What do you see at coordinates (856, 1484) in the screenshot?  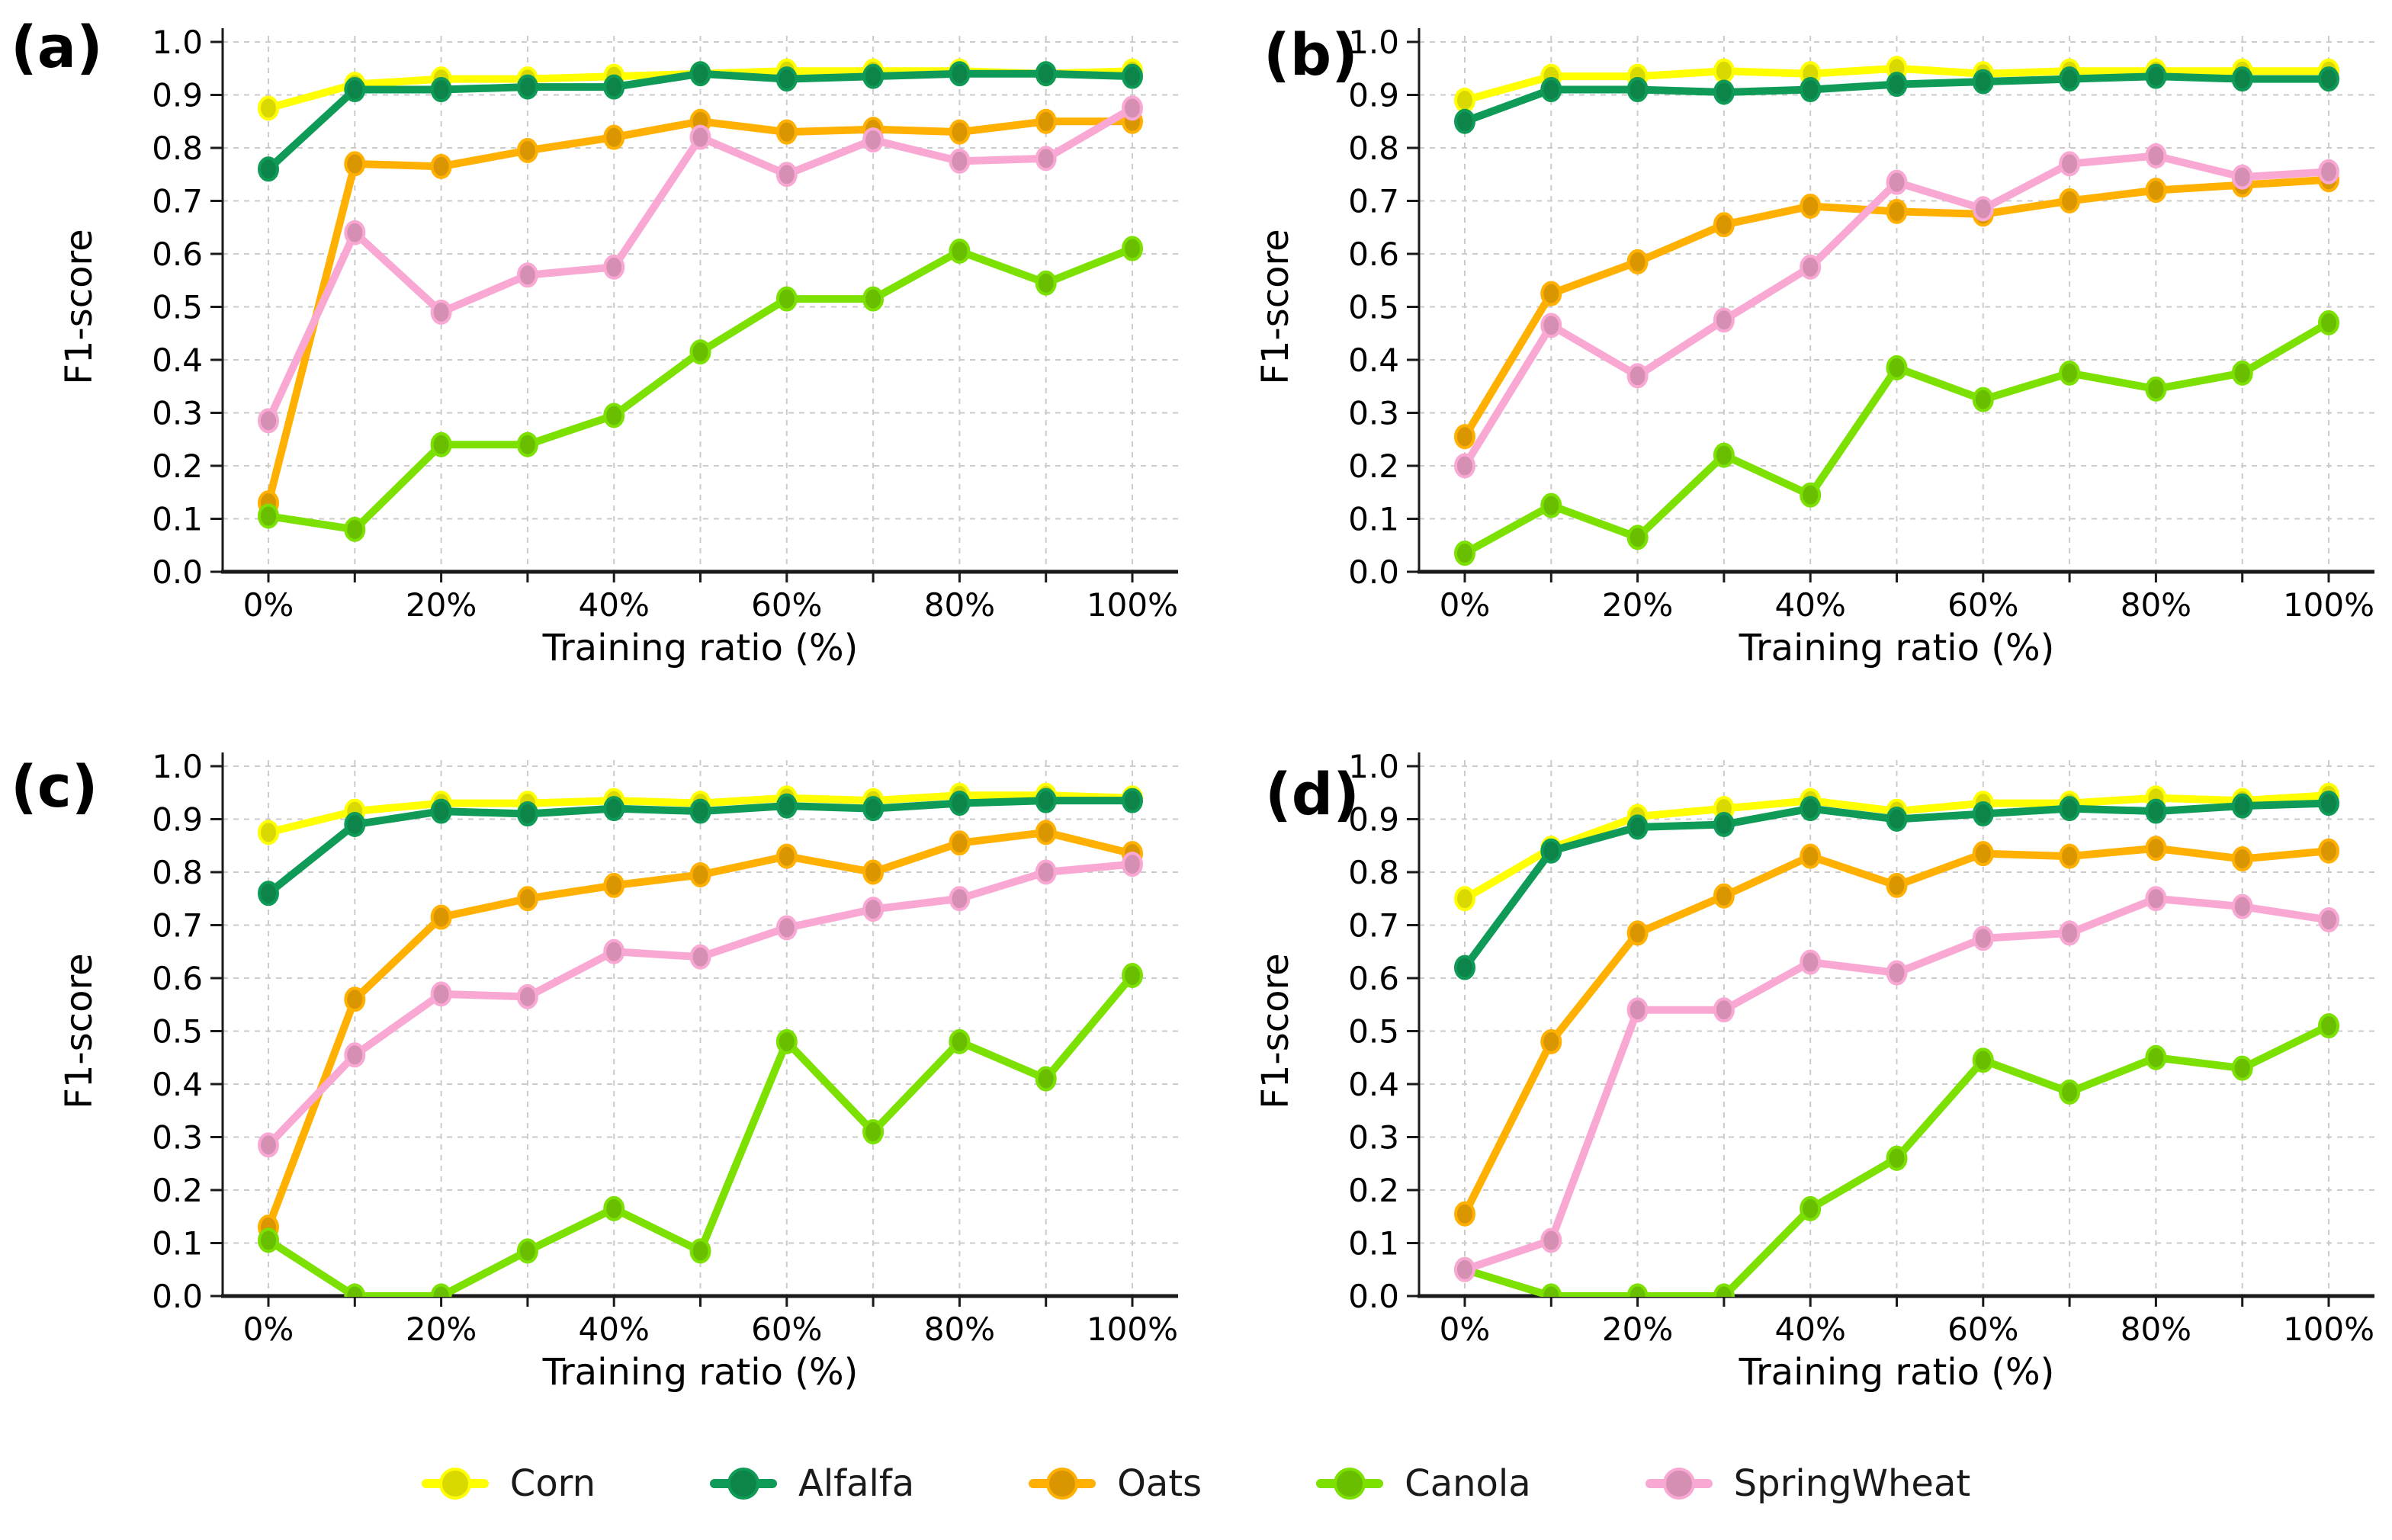 I see `legend-label: Alfalfa` at bounding box center [856, 1484].